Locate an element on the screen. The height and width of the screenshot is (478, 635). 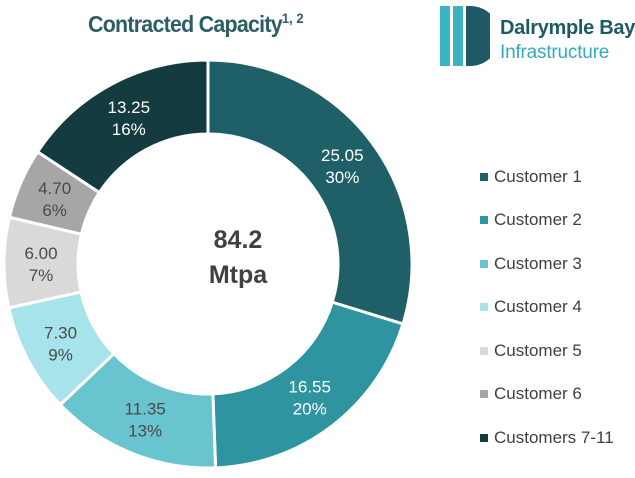
legend-label: Customer 6 is located at coordinates (538, 394).